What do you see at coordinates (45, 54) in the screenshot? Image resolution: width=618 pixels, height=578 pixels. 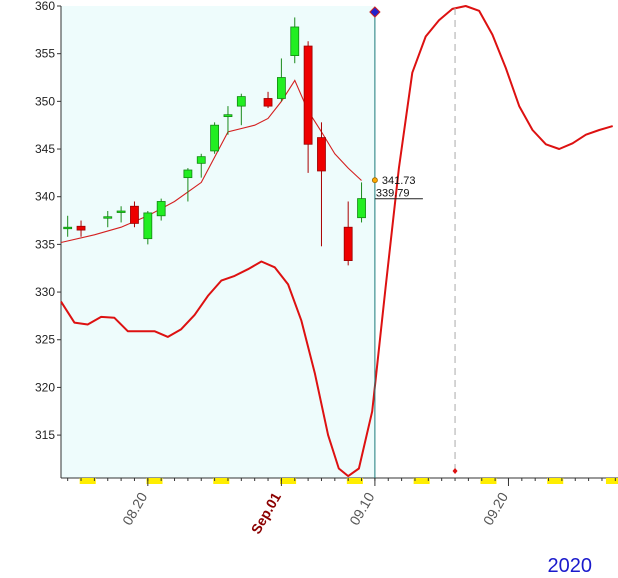 I see `y-tick-label: 355` at bounding box center [45, 54].